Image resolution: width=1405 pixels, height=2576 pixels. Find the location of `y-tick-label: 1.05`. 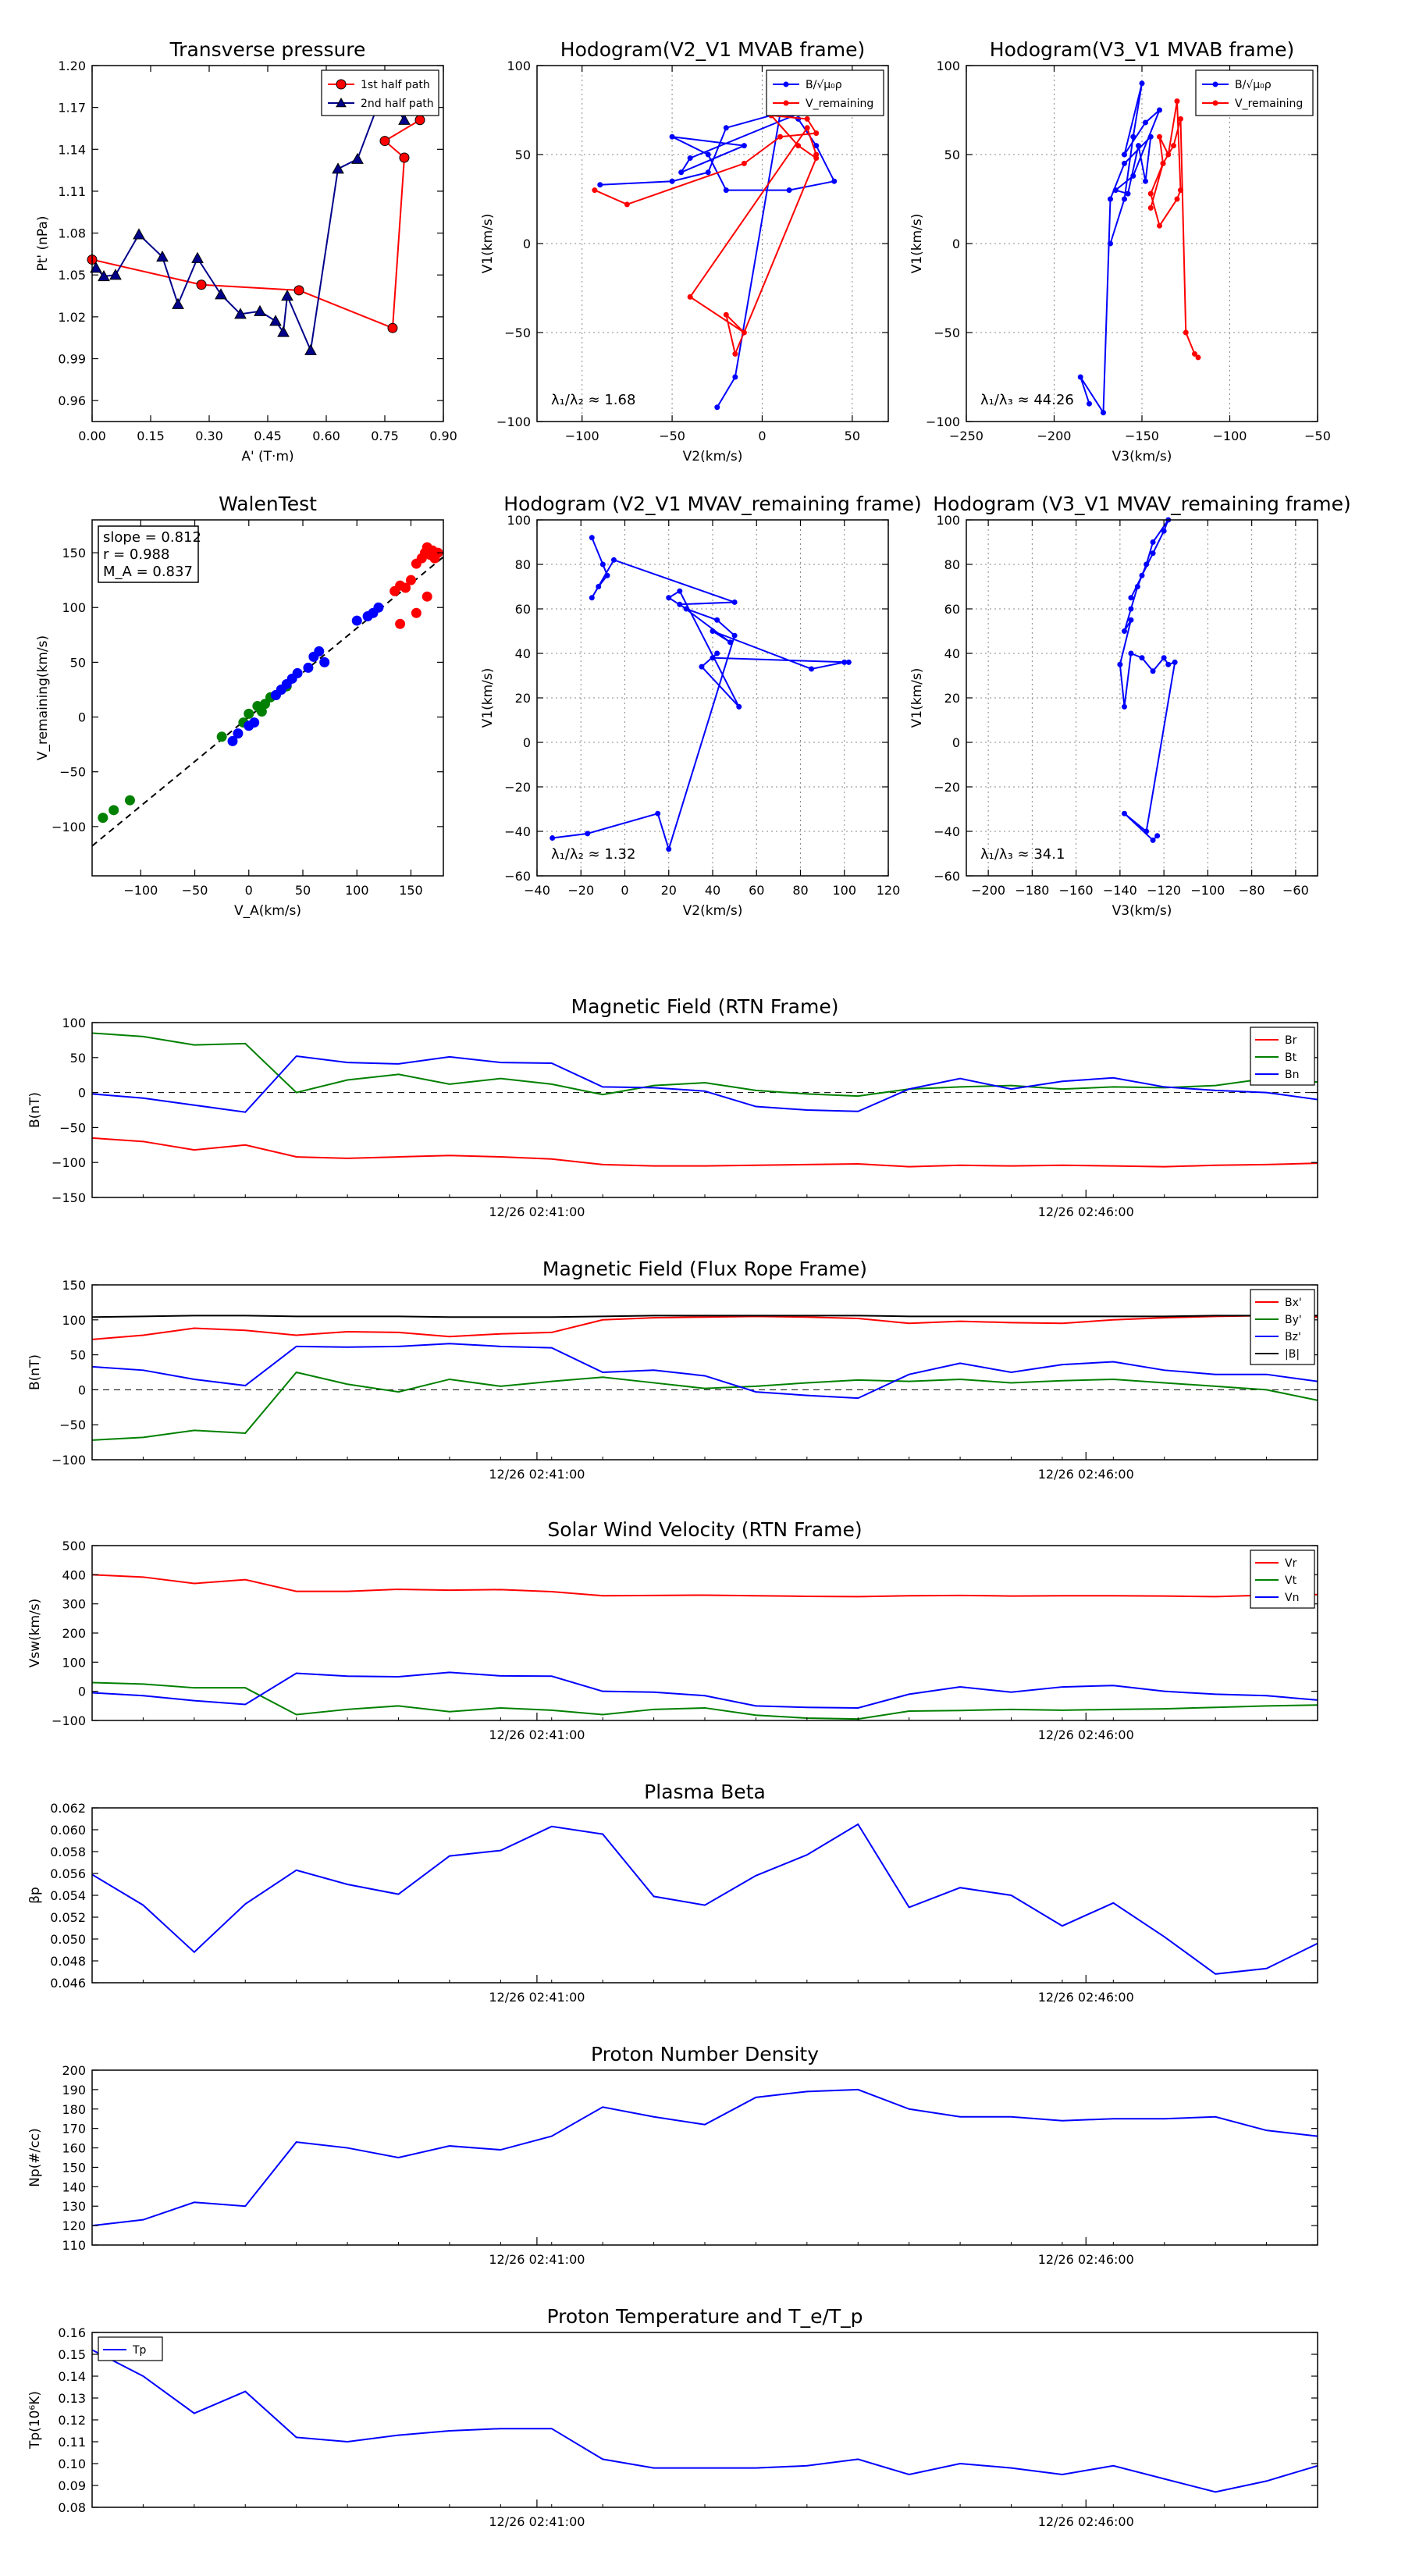

y-tick-label: 1.05 is located at coordinates (72, 275).